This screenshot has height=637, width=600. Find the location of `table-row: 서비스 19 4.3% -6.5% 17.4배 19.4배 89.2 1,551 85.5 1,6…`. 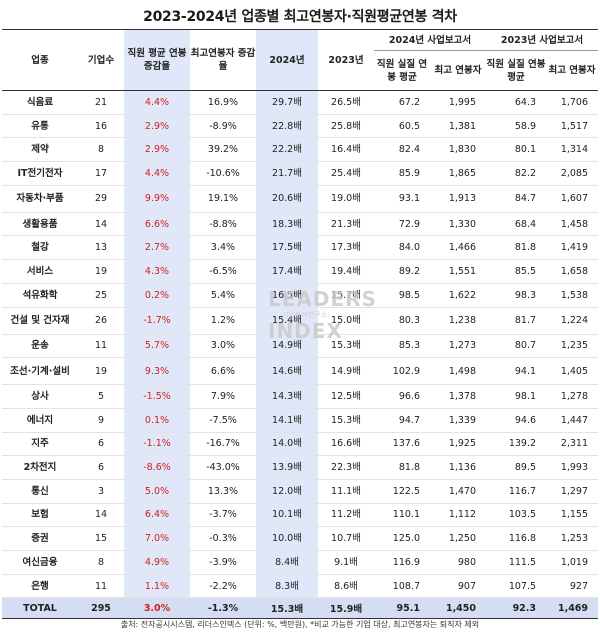

table-row: 서비스 19 4.3% -6.5% 17.4배 19.4배 89.2 1,551 85.5 1,6… is located at coordinates (300, 271).